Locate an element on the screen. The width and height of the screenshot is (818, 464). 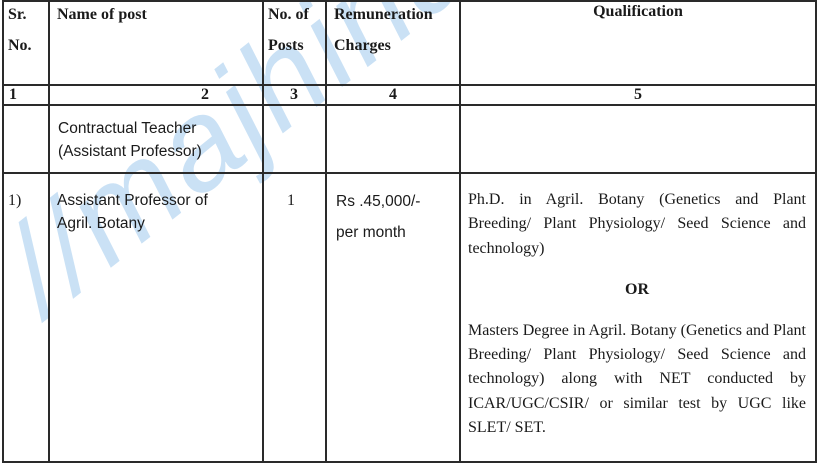
header-text: Posts is located at coordinates (286, 45).